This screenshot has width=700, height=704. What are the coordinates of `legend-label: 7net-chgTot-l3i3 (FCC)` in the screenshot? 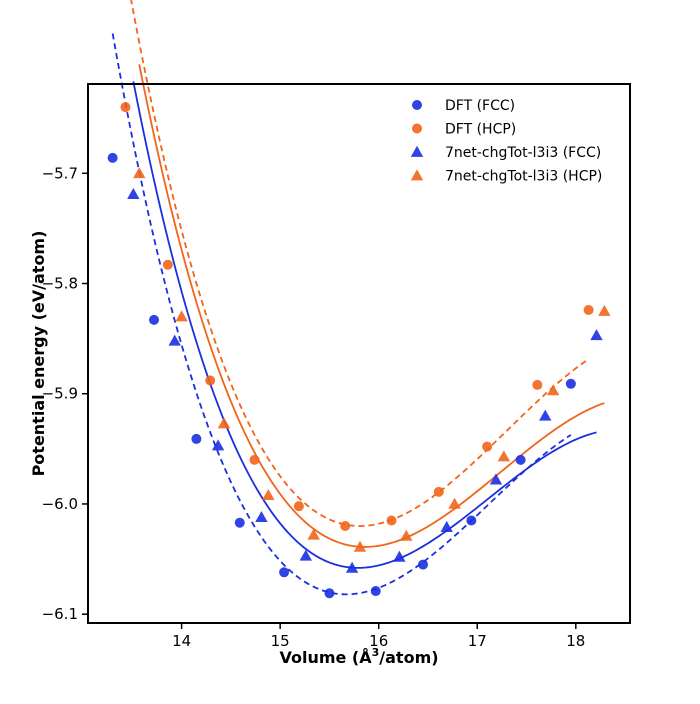 It's located at (523, 153).